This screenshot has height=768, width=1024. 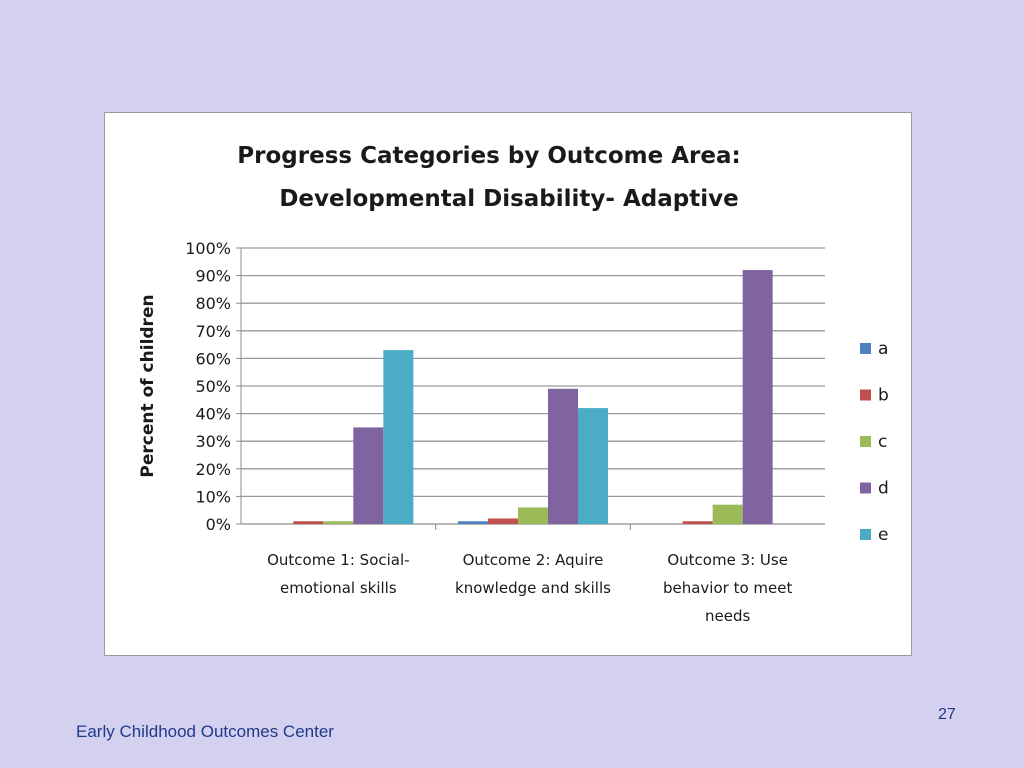 What do you see at coordinates (338, 574) in the screenshot?
I see `category-label: Outcome 1: Social-emotional skills` at bounding box center [338, 574].